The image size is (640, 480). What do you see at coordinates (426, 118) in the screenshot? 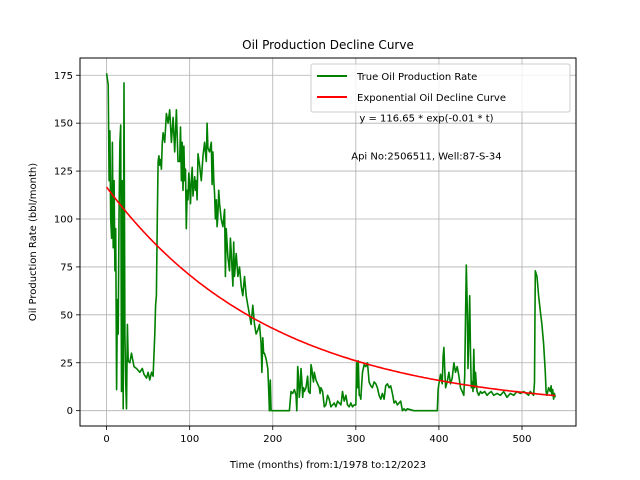
I see `equation-annotation: y = 116.65 * exp(-0.01 * t)` at bounding box center [426, 118].